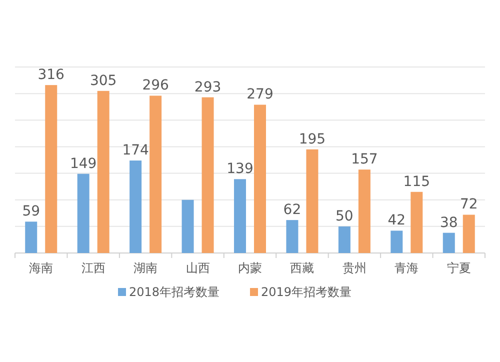  I want to click on data-label: 50, so click(345, 216).